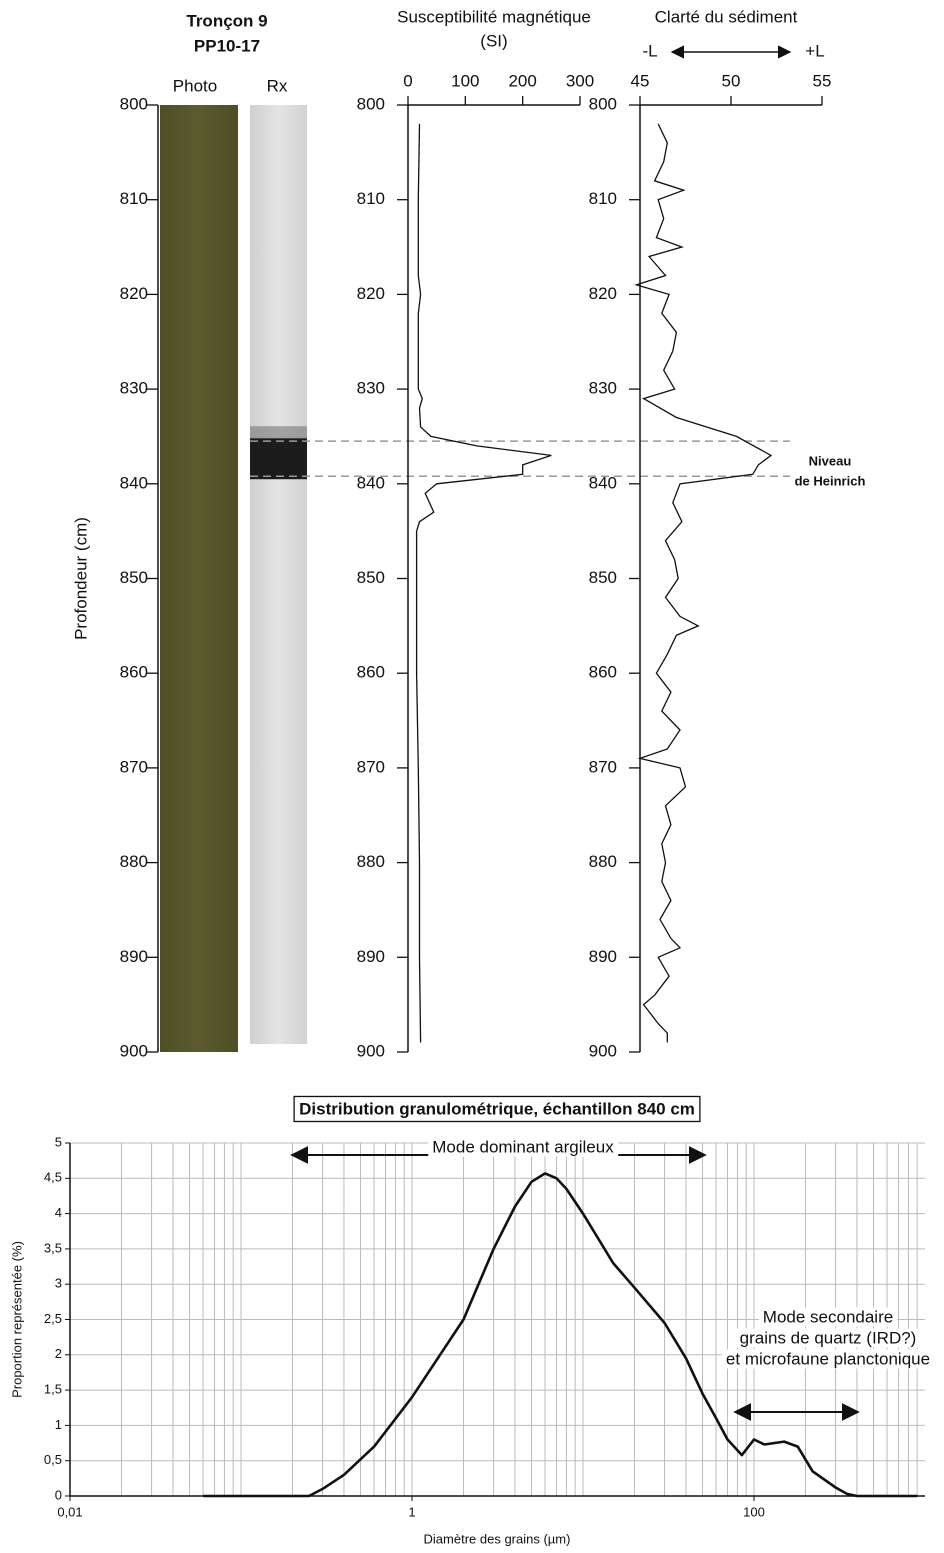 The height and width of the screenshot is (1553, 944). What do you see at coordinates (58, 1141) in the screenshot?
I see `y-tick-label: 5` at bounding box center [58, 1141].